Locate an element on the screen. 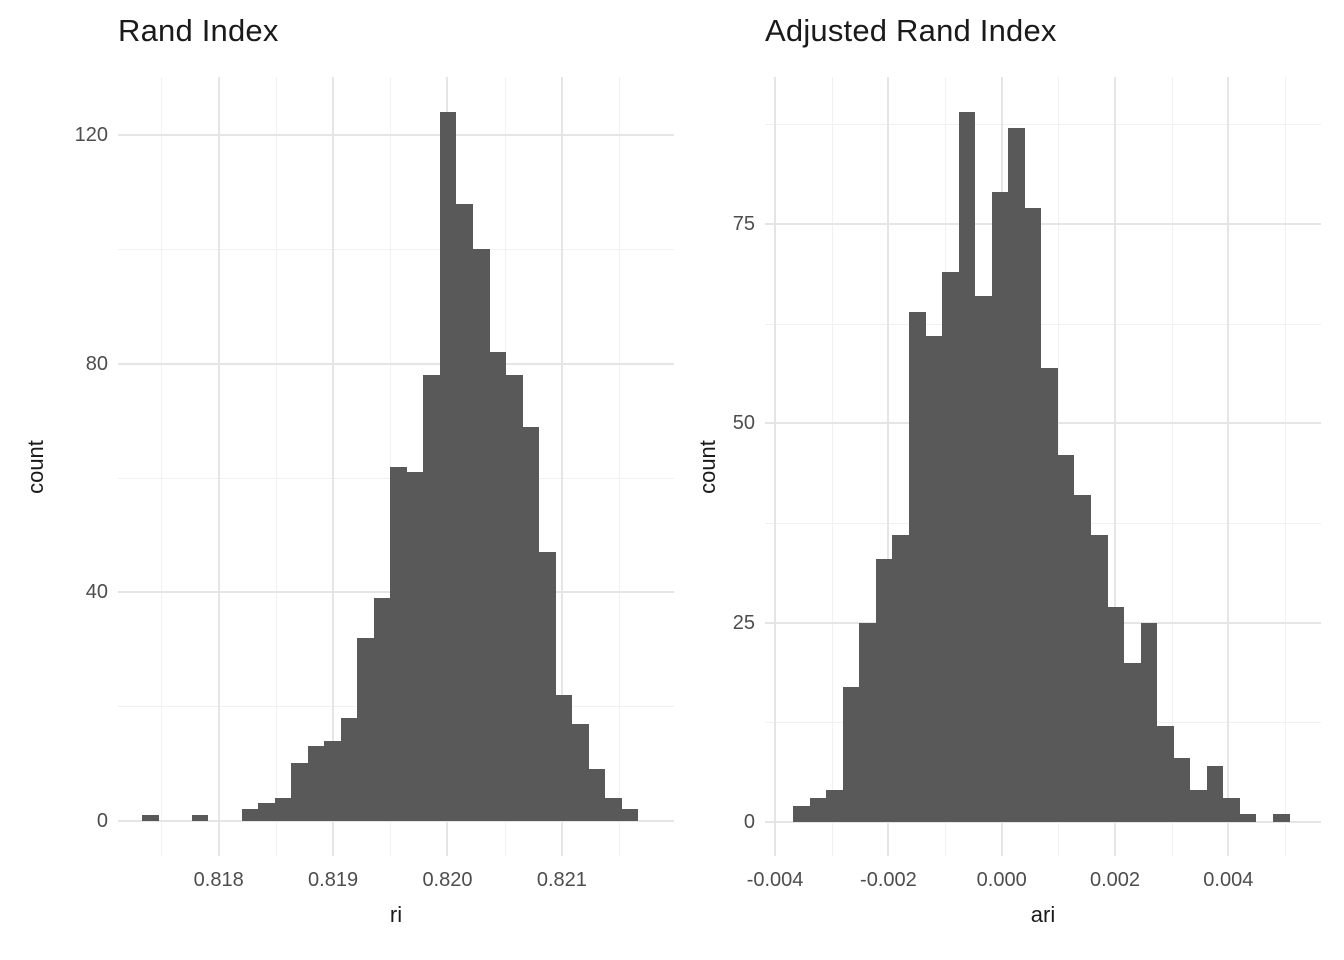 The width and height of the screenshot is (1344, 960). x-axis-title: ri is located at coordinates (396, 914).